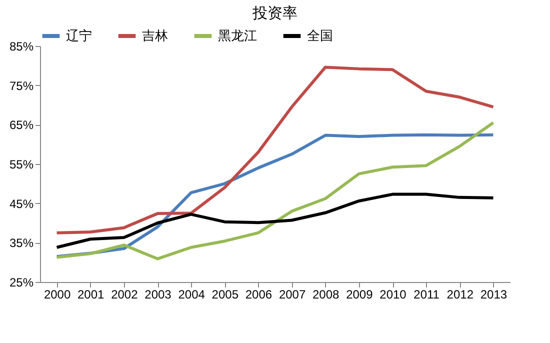 This screenshot has height=343, width=550. I want to click on x-tick-label: 2007, so click(292, 295).